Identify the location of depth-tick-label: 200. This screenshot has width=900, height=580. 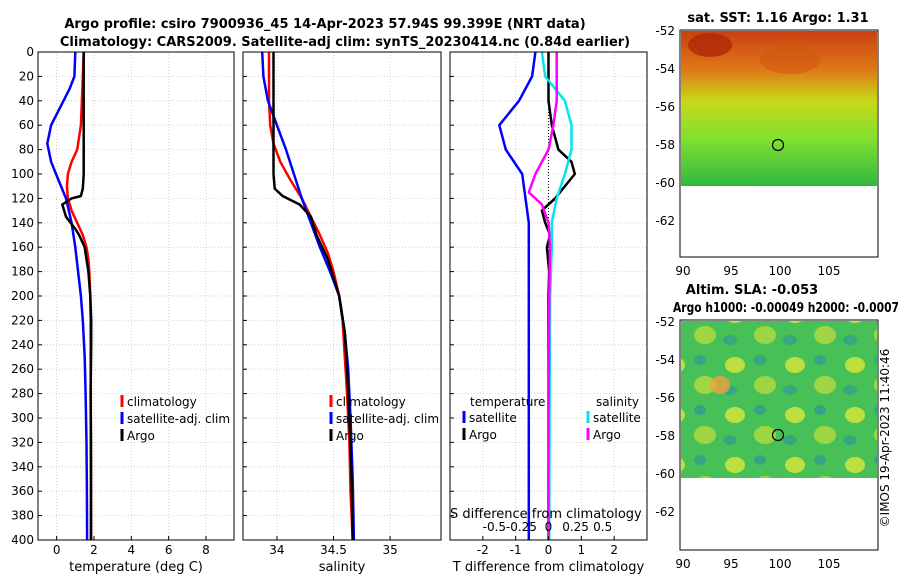
(22, 296).